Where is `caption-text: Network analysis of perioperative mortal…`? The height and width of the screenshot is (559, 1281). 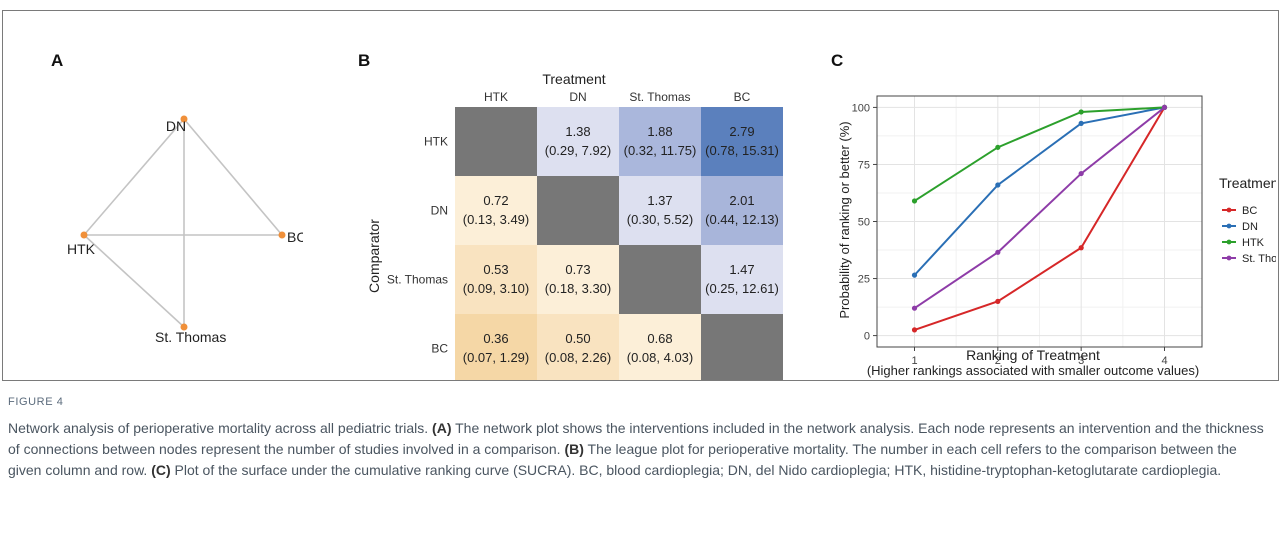
caption-text: Network analysis of perioperative mortal… is located at coordinates (639, 449).